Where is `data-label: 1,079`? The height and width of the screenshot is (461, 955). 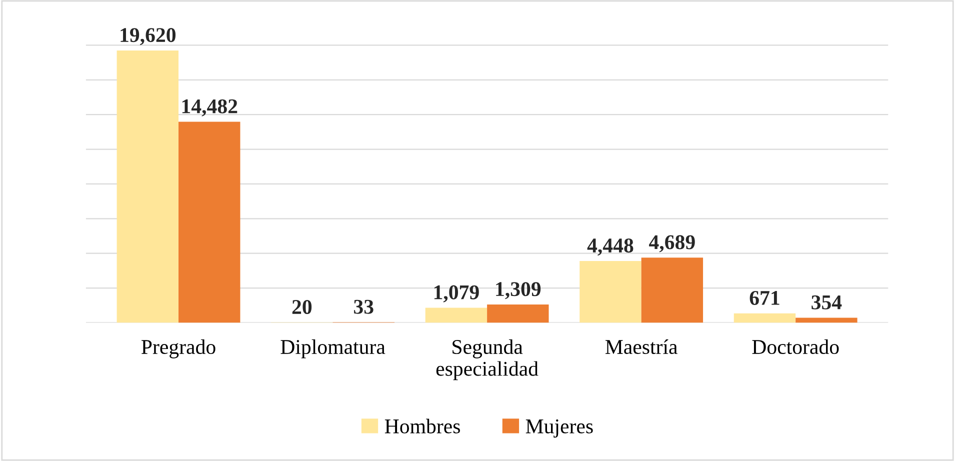 data-label: 1,079 is located at coordinates (456, 293).